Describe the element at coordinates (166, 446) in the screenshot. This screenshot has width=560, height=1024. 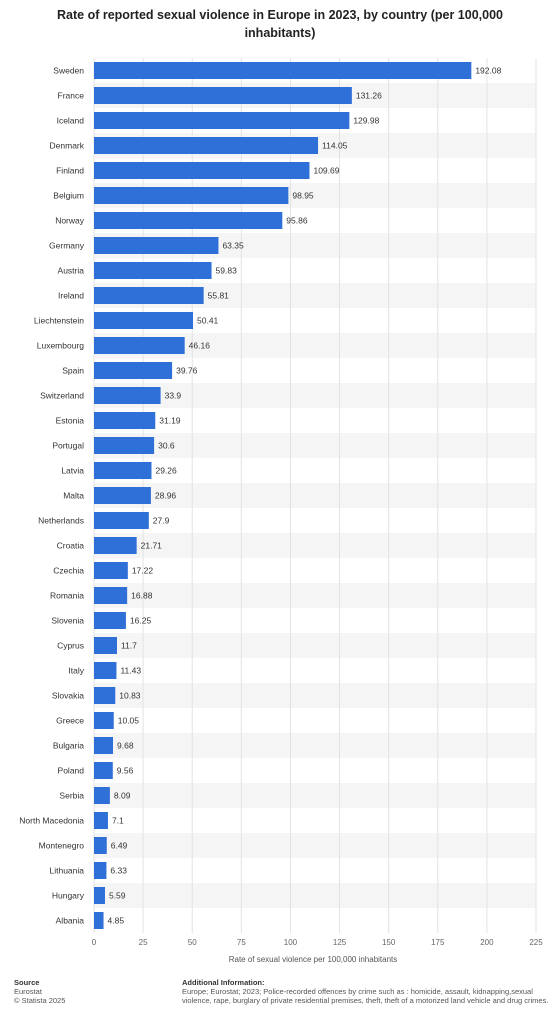
I see `value-label: 30.6` at that location.